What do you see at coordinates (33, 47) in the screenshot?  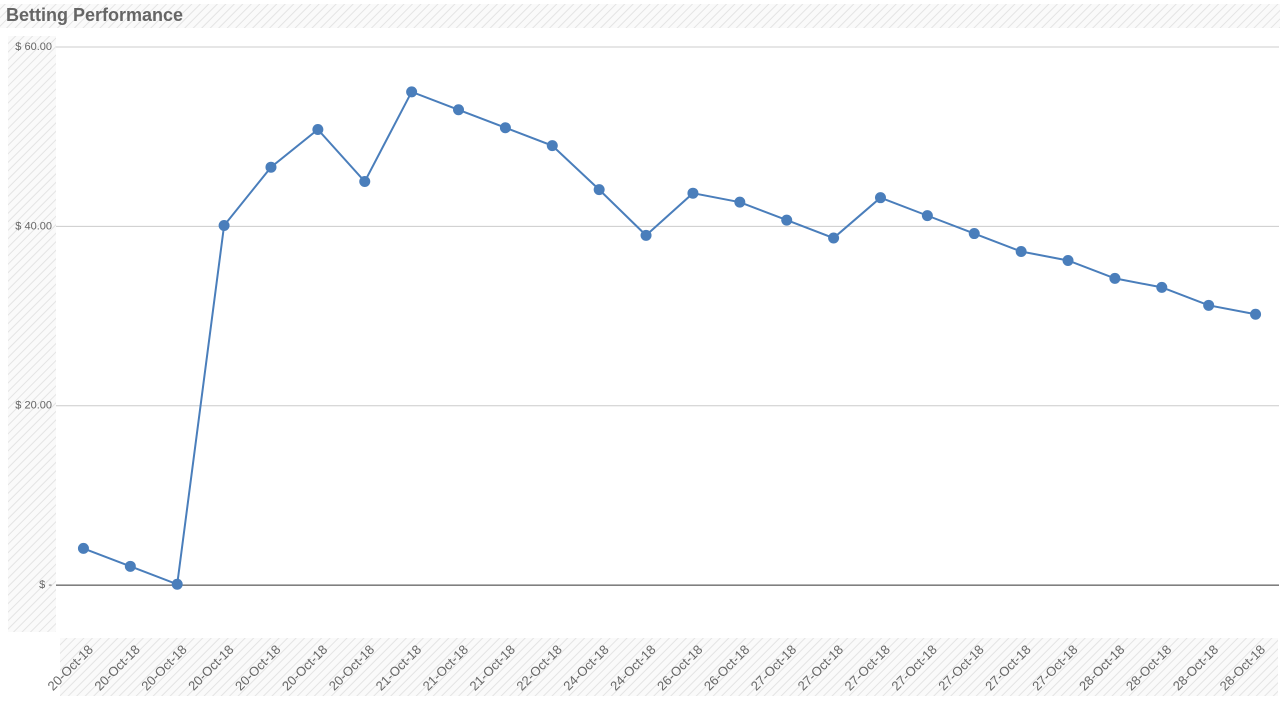 I see `y-tick-label: $ 60.00` at bounding box center [33, 47].